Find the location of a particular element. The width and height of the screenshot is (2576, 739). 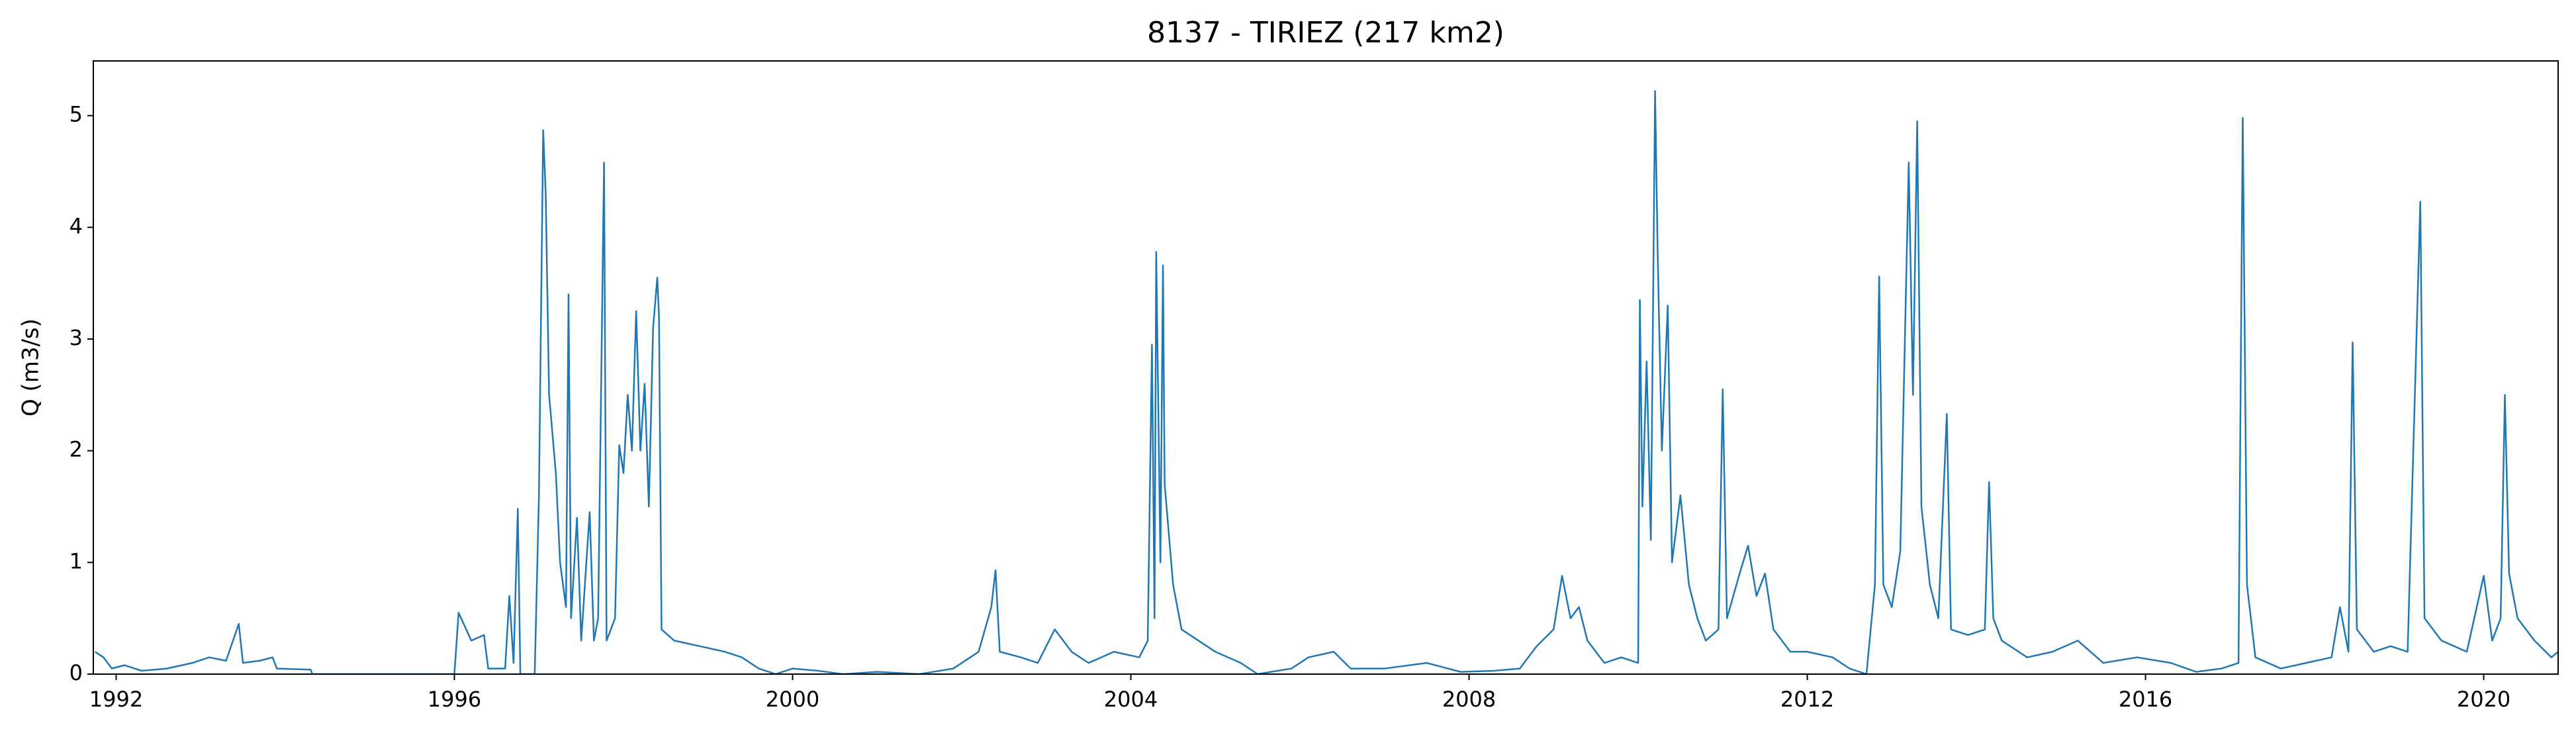

y-tick-label: 4 is located at coordinates (76, 225).